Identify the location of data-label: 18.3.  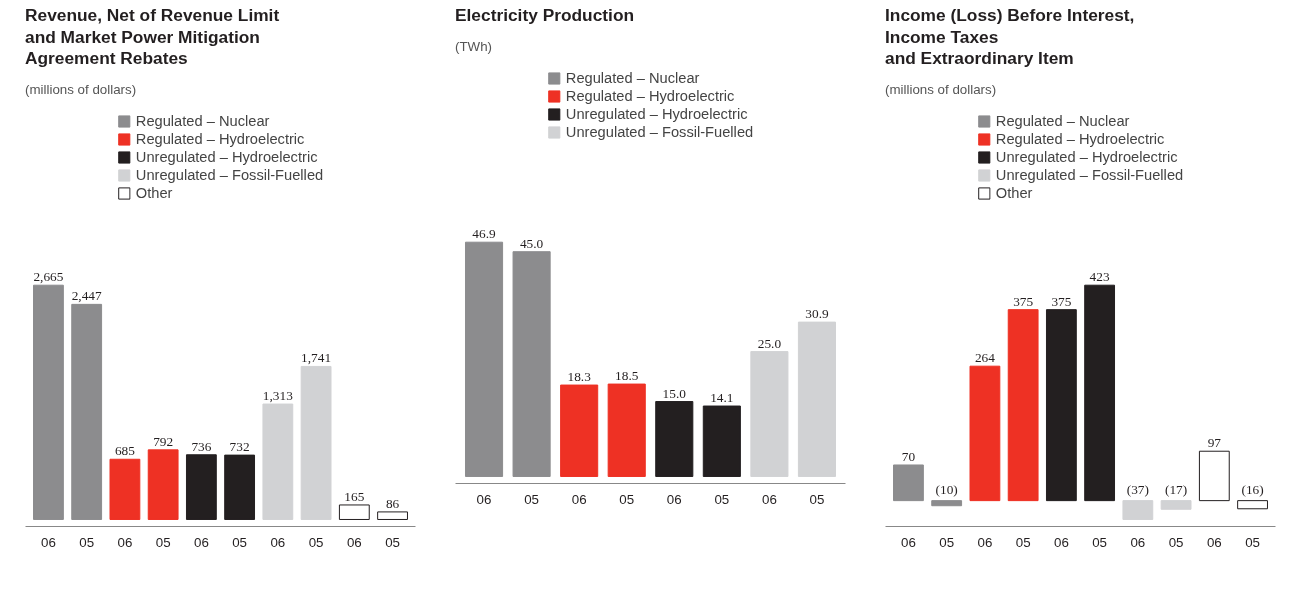
(579, 376).